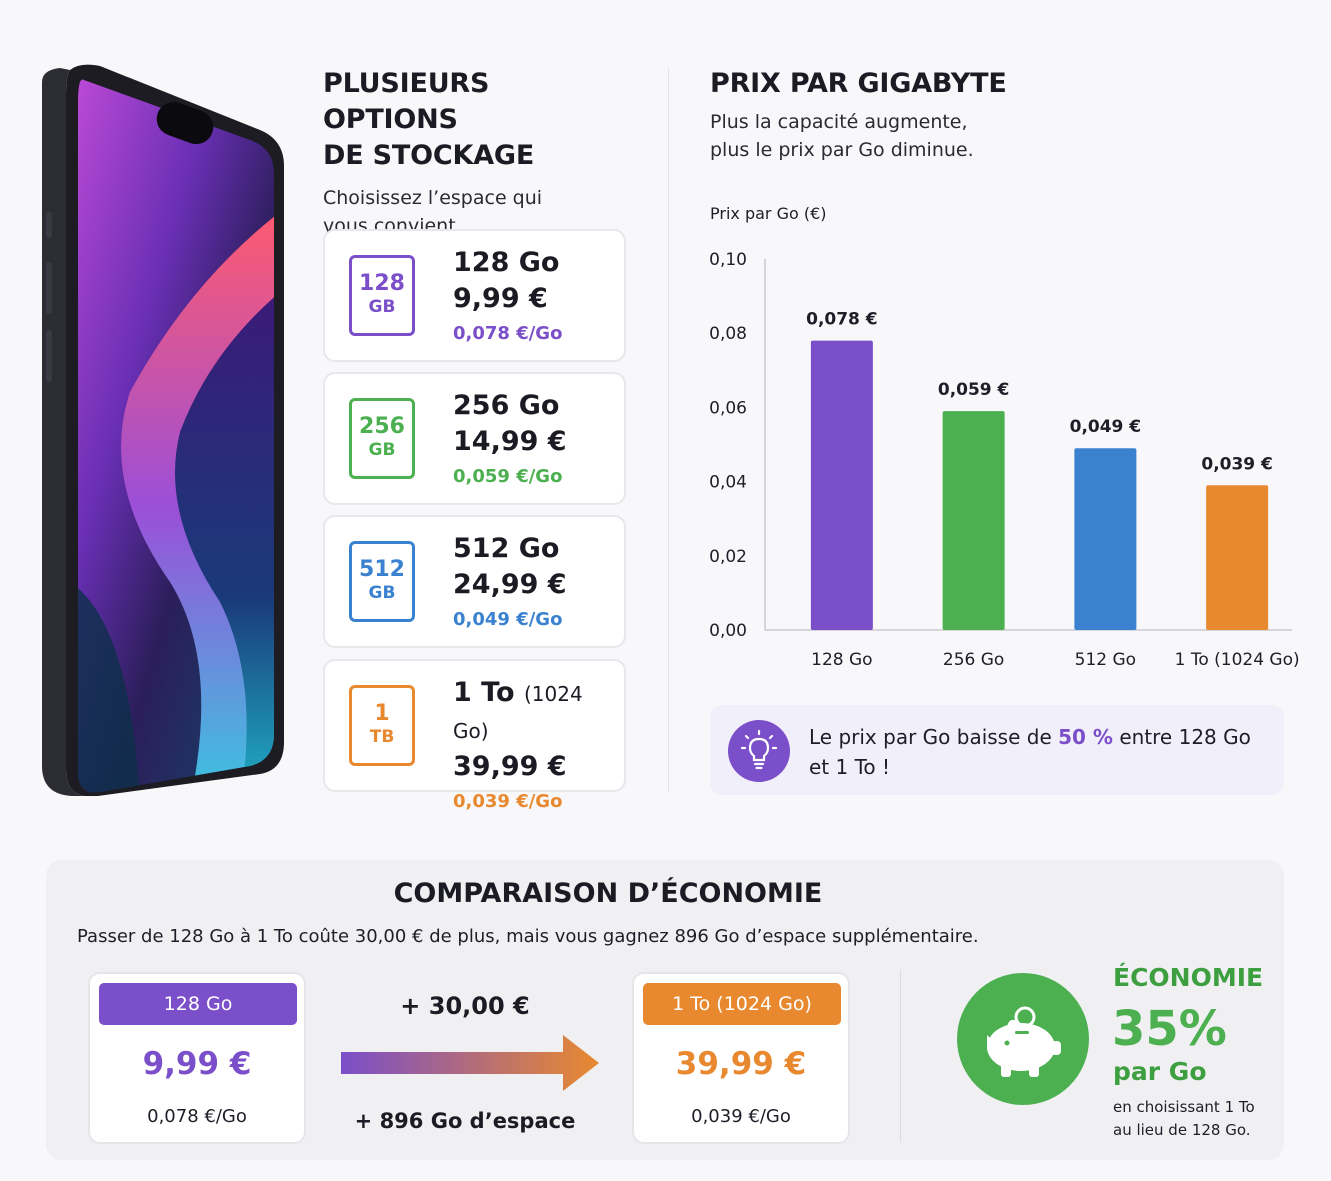 The width and height of the screenshot is (1331, 1181). I want to click on y-tick-label: 0,06, so click(728, 408).